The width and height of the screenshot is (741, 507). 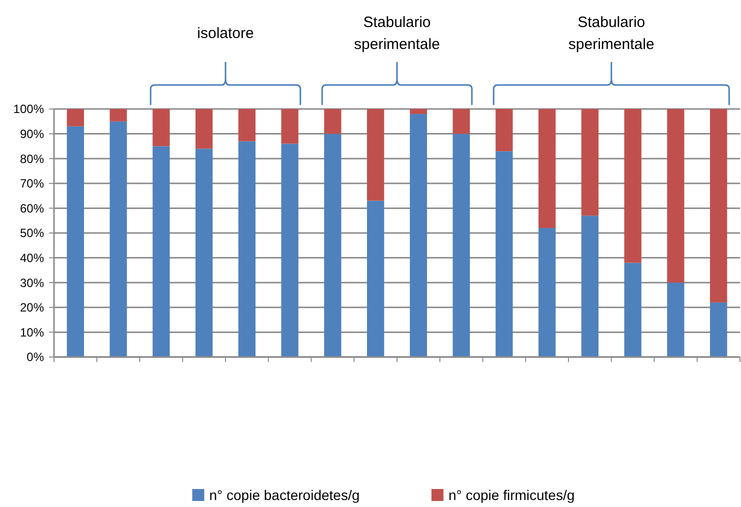 I want to click on y-tick-label: 20%, so click(x=32, y=307).